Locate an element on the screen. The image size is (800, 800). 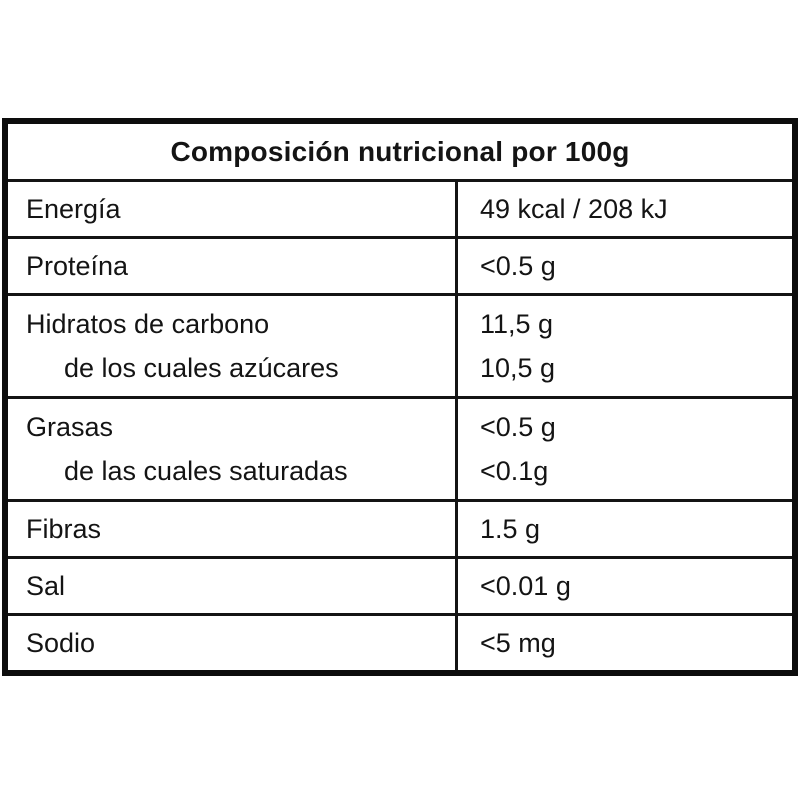
row-value-cell: 49 kcal / 208 kJ is located at coordinates (625, 209).